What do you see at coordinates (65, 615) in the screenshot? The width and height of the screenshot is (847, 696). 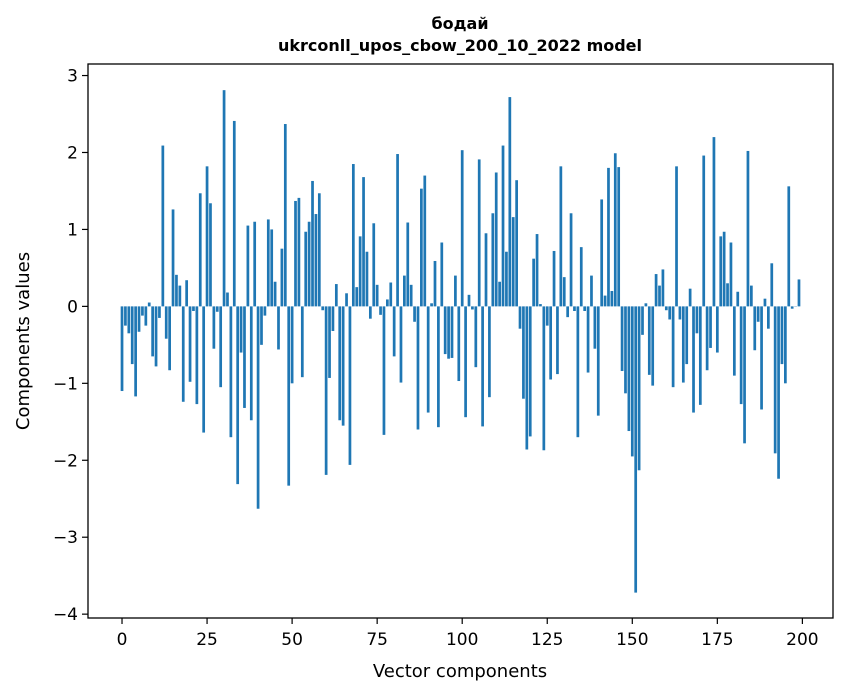 I see `y-tick-label: −4` at bounding box center [65, 615].